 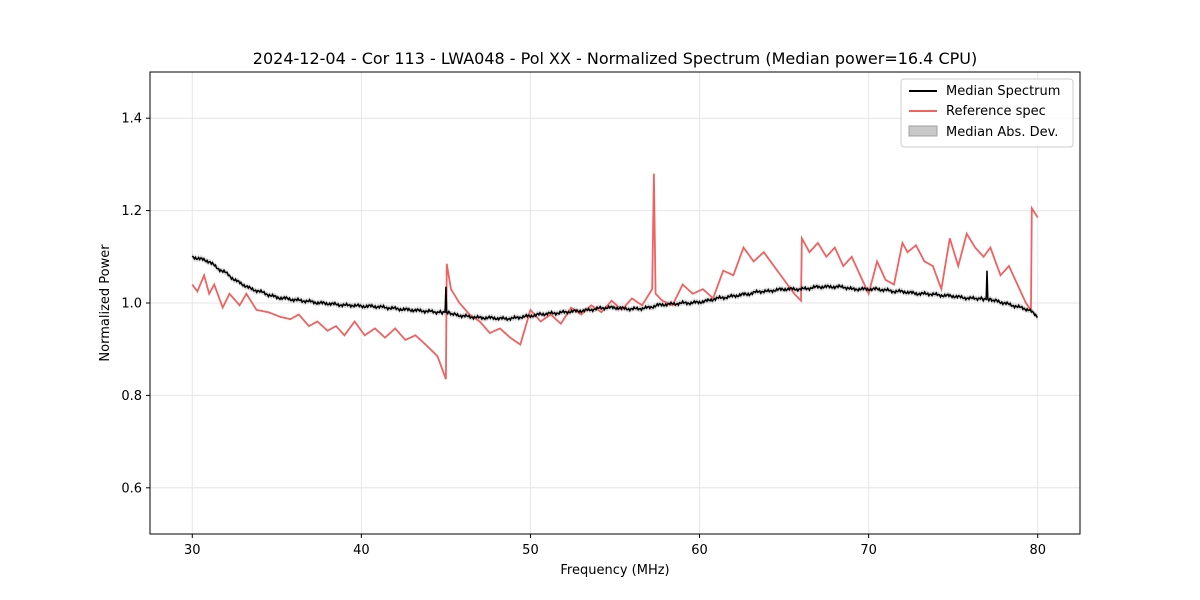 What do you see at coordinates (131, 396) in the screenshot?
I see `y-tick-label: 0.8` at bounding box center [131, 396].